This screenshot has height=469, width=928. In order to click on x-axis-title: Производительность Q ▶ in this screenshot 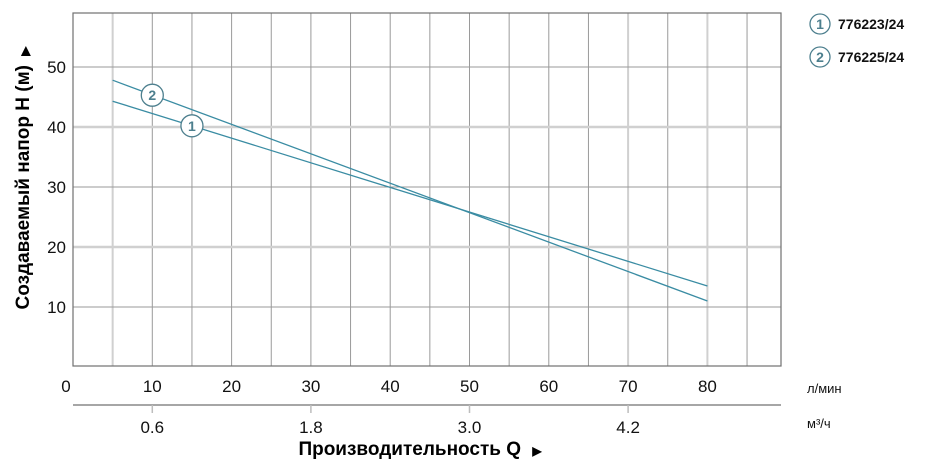, I will do `click(420, 449)`.